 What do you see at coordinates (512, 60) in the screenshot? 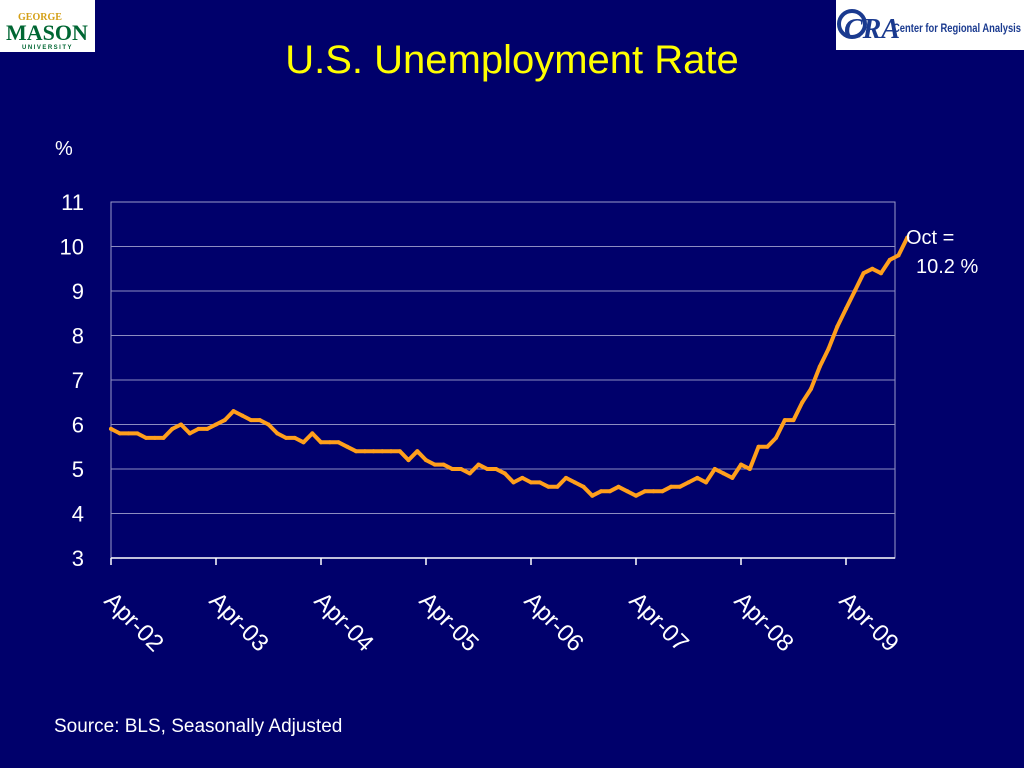
I see `page-title: U.S. Unemployment Rate` at bounding box center [512, 60].